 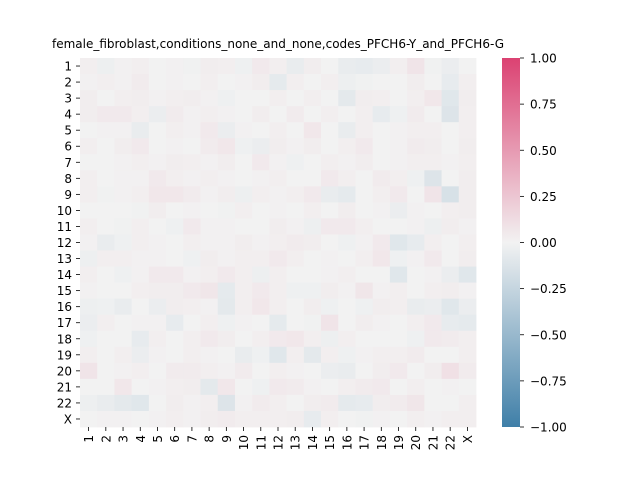 What do you see at coordinates (543, 243) in the screenshot?
I see `colorbar-ticks: 1.00 0.75 0.50 0.25 0.00 −0.25 −0.50 −0.75 −1.00` at bounding box center [543, 243].